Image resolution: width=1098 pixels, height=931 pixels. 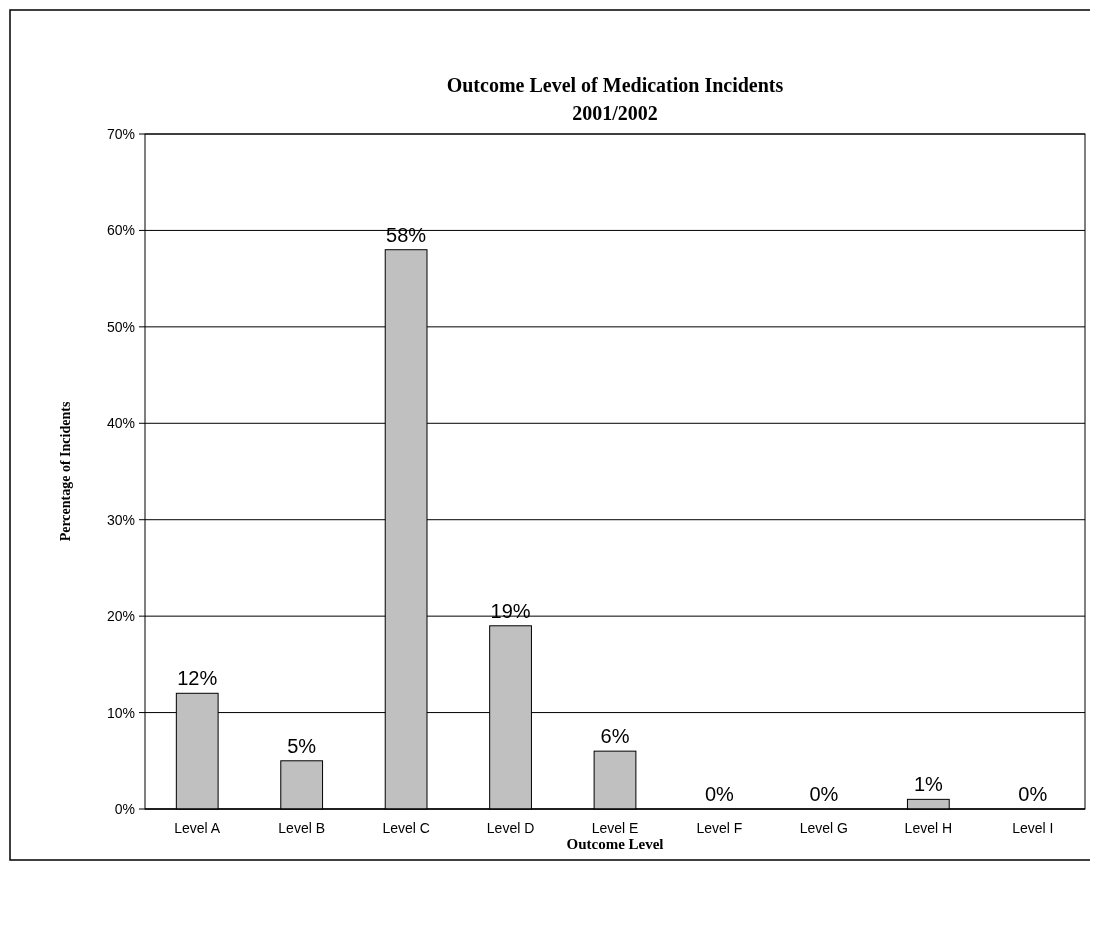 I want to click on x-axis-title: Outcome Level, so click(x=615, y=844).